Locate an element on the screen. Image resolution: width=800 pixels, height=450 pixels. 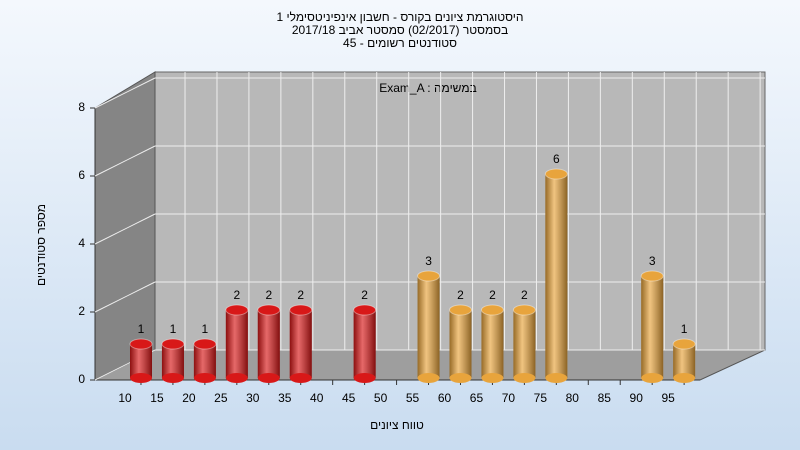
x-tick-label: 45 is located at coordinates (349, 398).